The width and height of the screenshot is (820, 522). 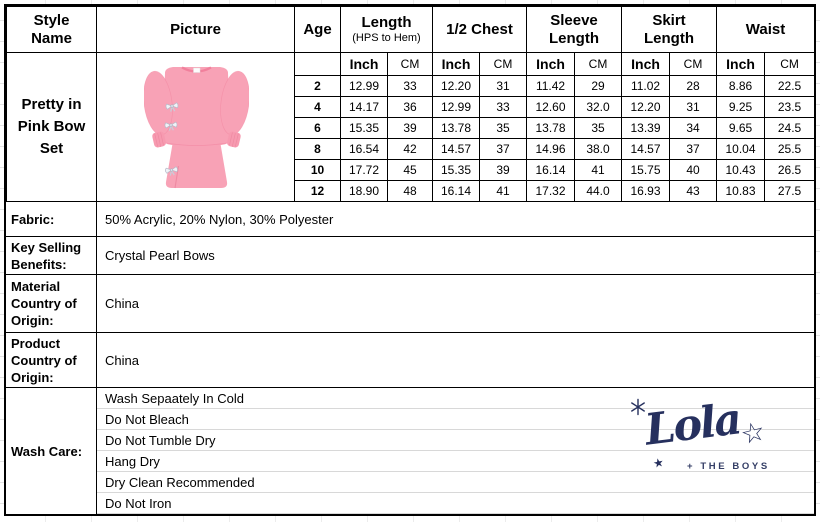 What do you see at coordinates (551, 86) in the screenshot?
I see `size-value: 11.42` at bounding box center [551, 86].